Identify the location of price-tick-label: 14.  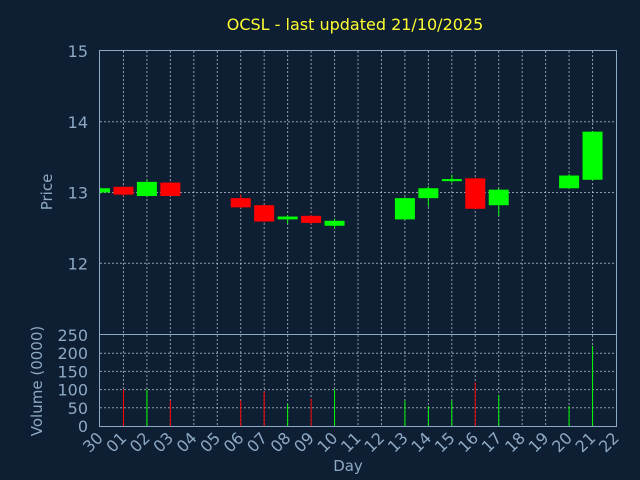
(78, 122).